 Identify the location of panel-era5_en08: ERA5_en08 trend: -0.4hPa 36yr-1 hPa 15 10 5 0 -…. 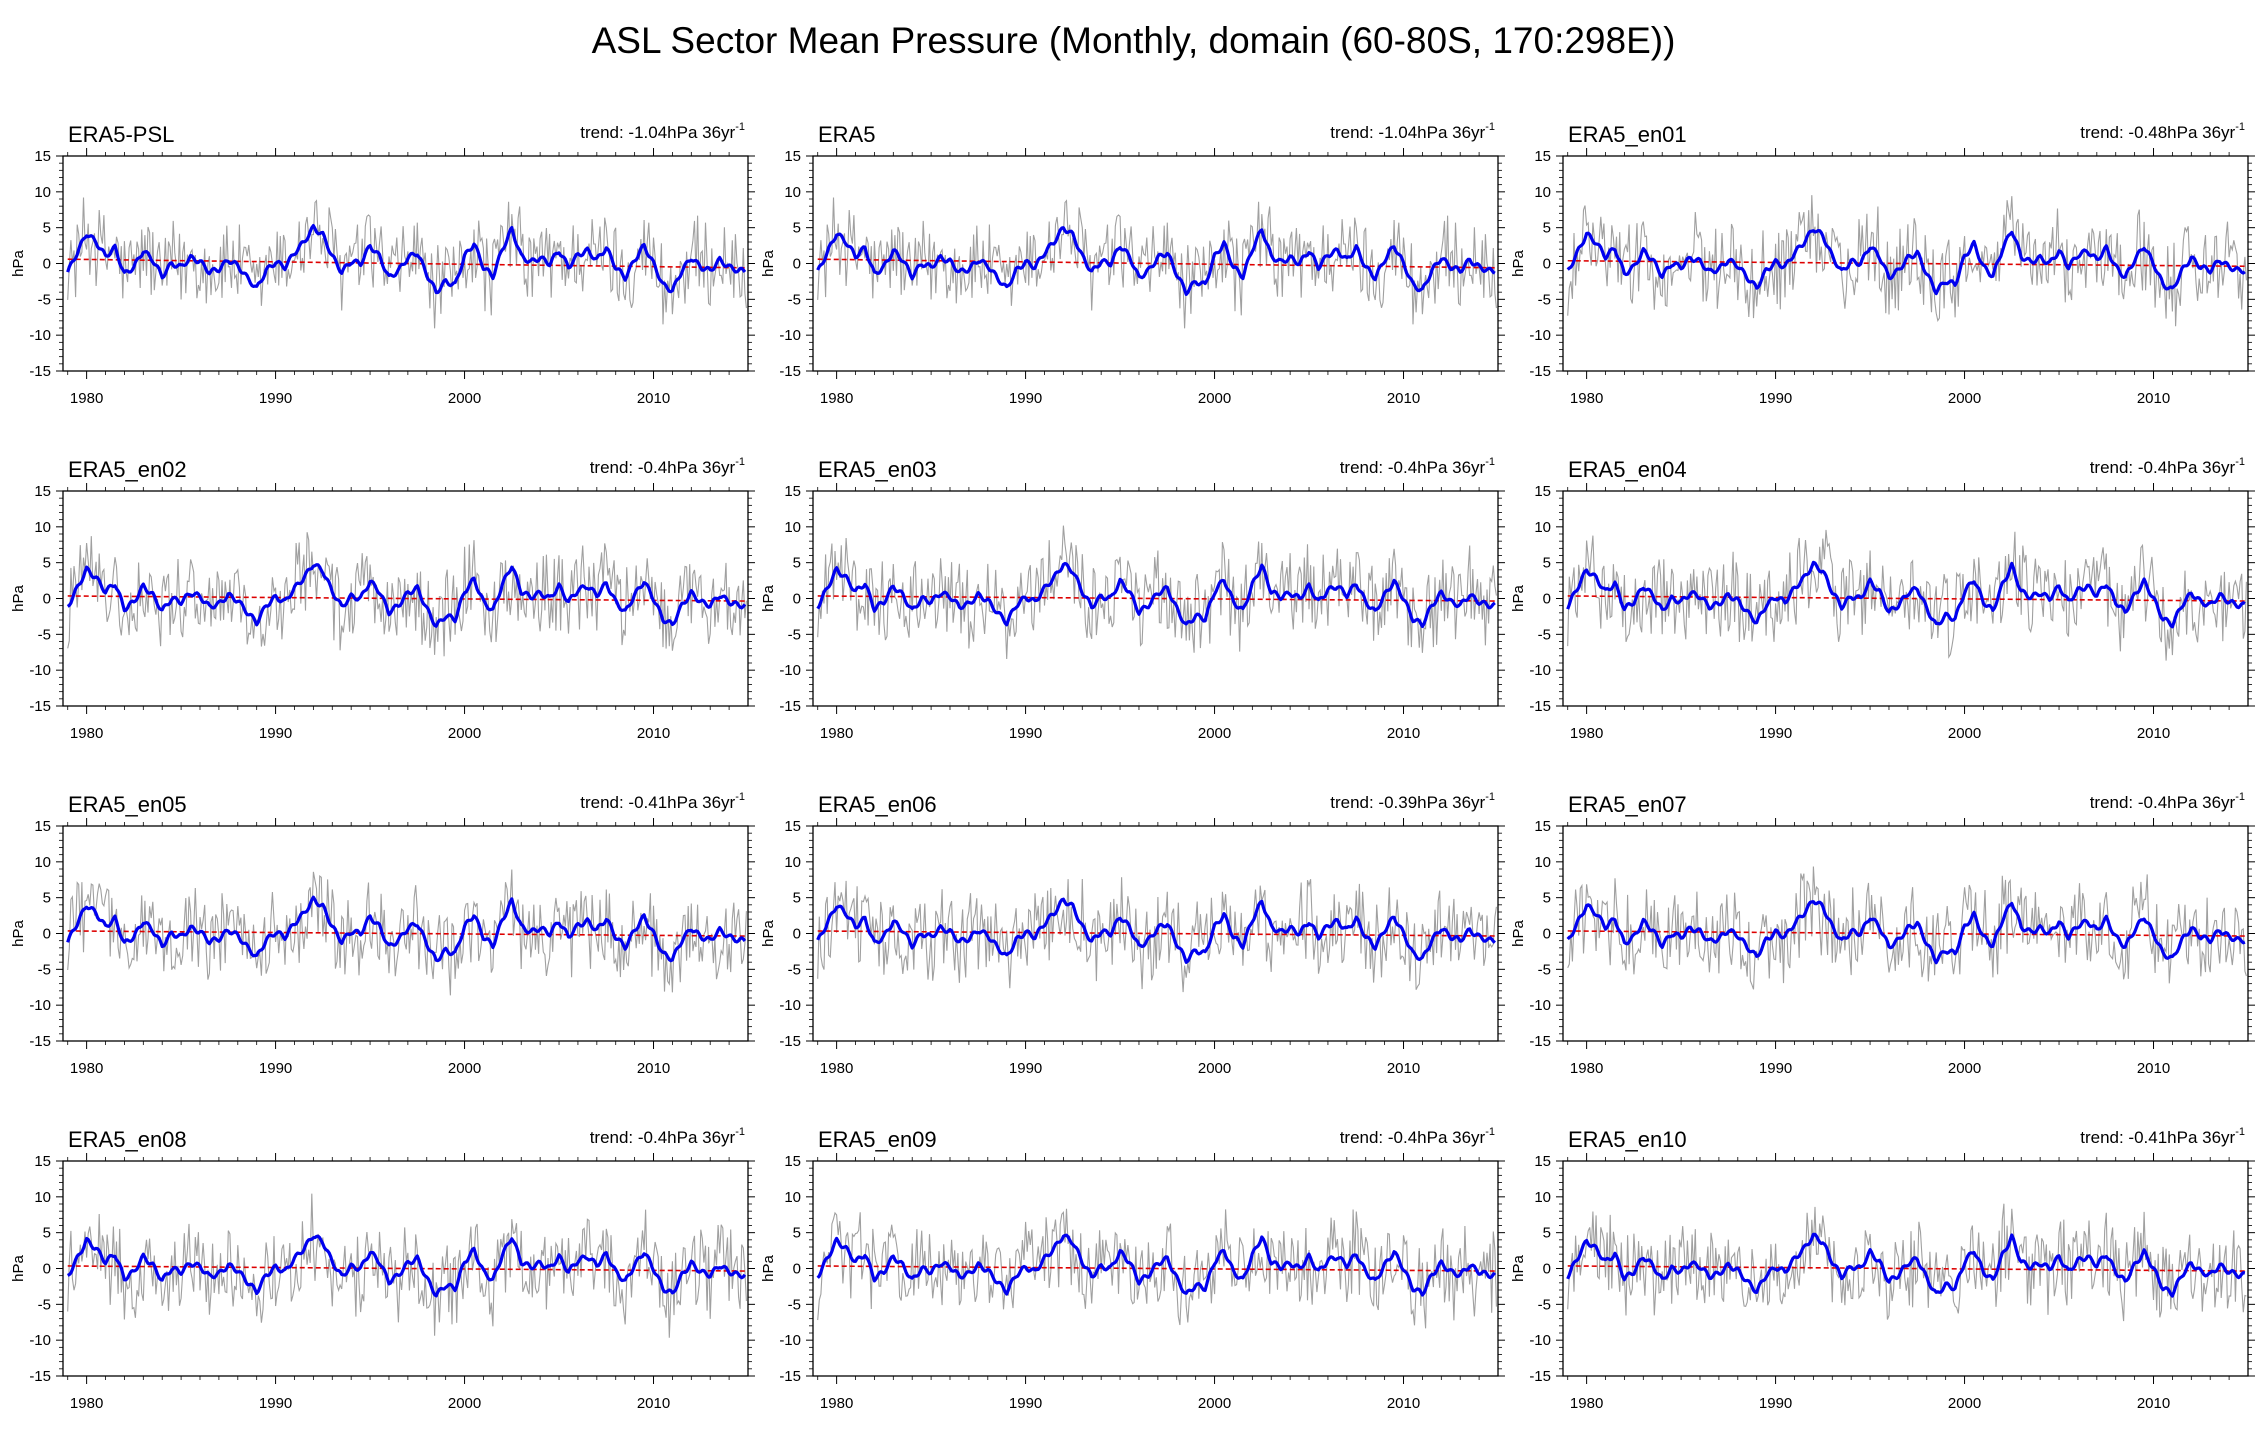
(382, 1269).